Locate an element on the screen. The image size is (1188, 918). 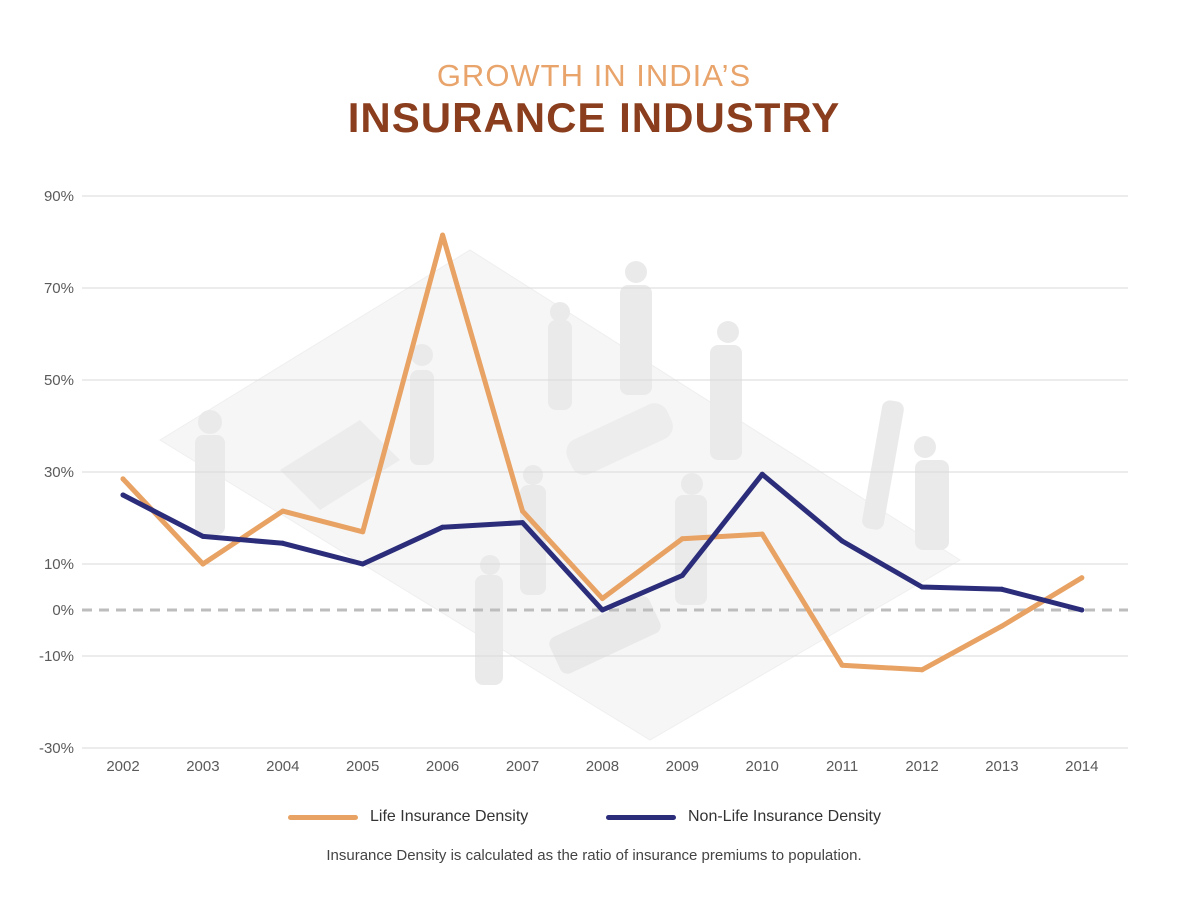
y-tick-label: 70% is located at coordinates (59, 288).